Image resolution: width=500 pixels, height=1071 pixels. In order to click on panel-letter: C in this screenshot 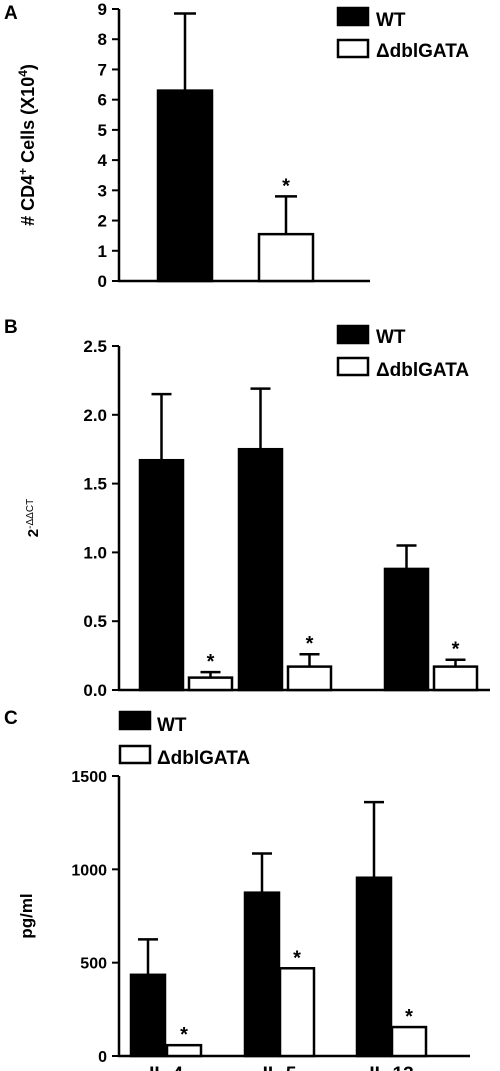, I will do `click(11, 718)`.